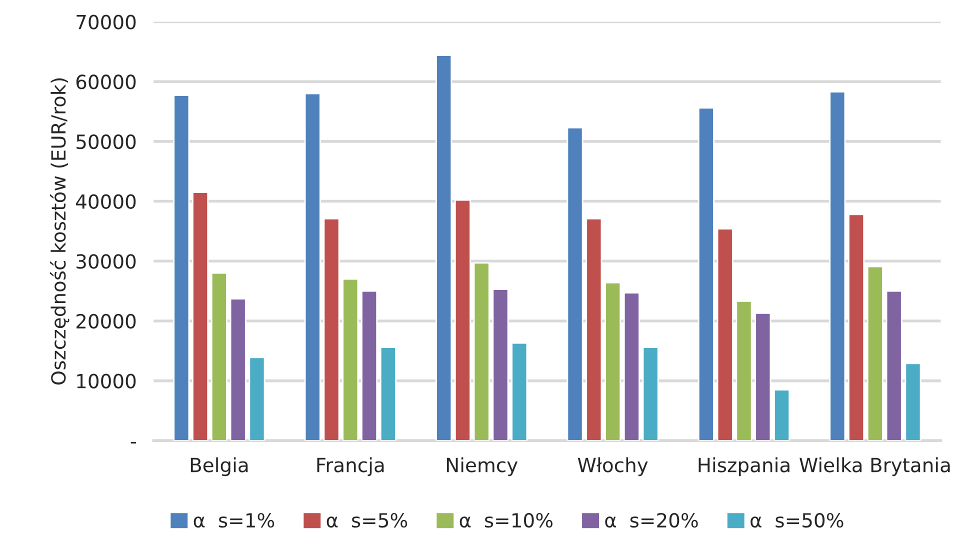  Describe the element at coordinates (367, 520) in the screenshot. I see `legend-label: α s=5%` at that location.